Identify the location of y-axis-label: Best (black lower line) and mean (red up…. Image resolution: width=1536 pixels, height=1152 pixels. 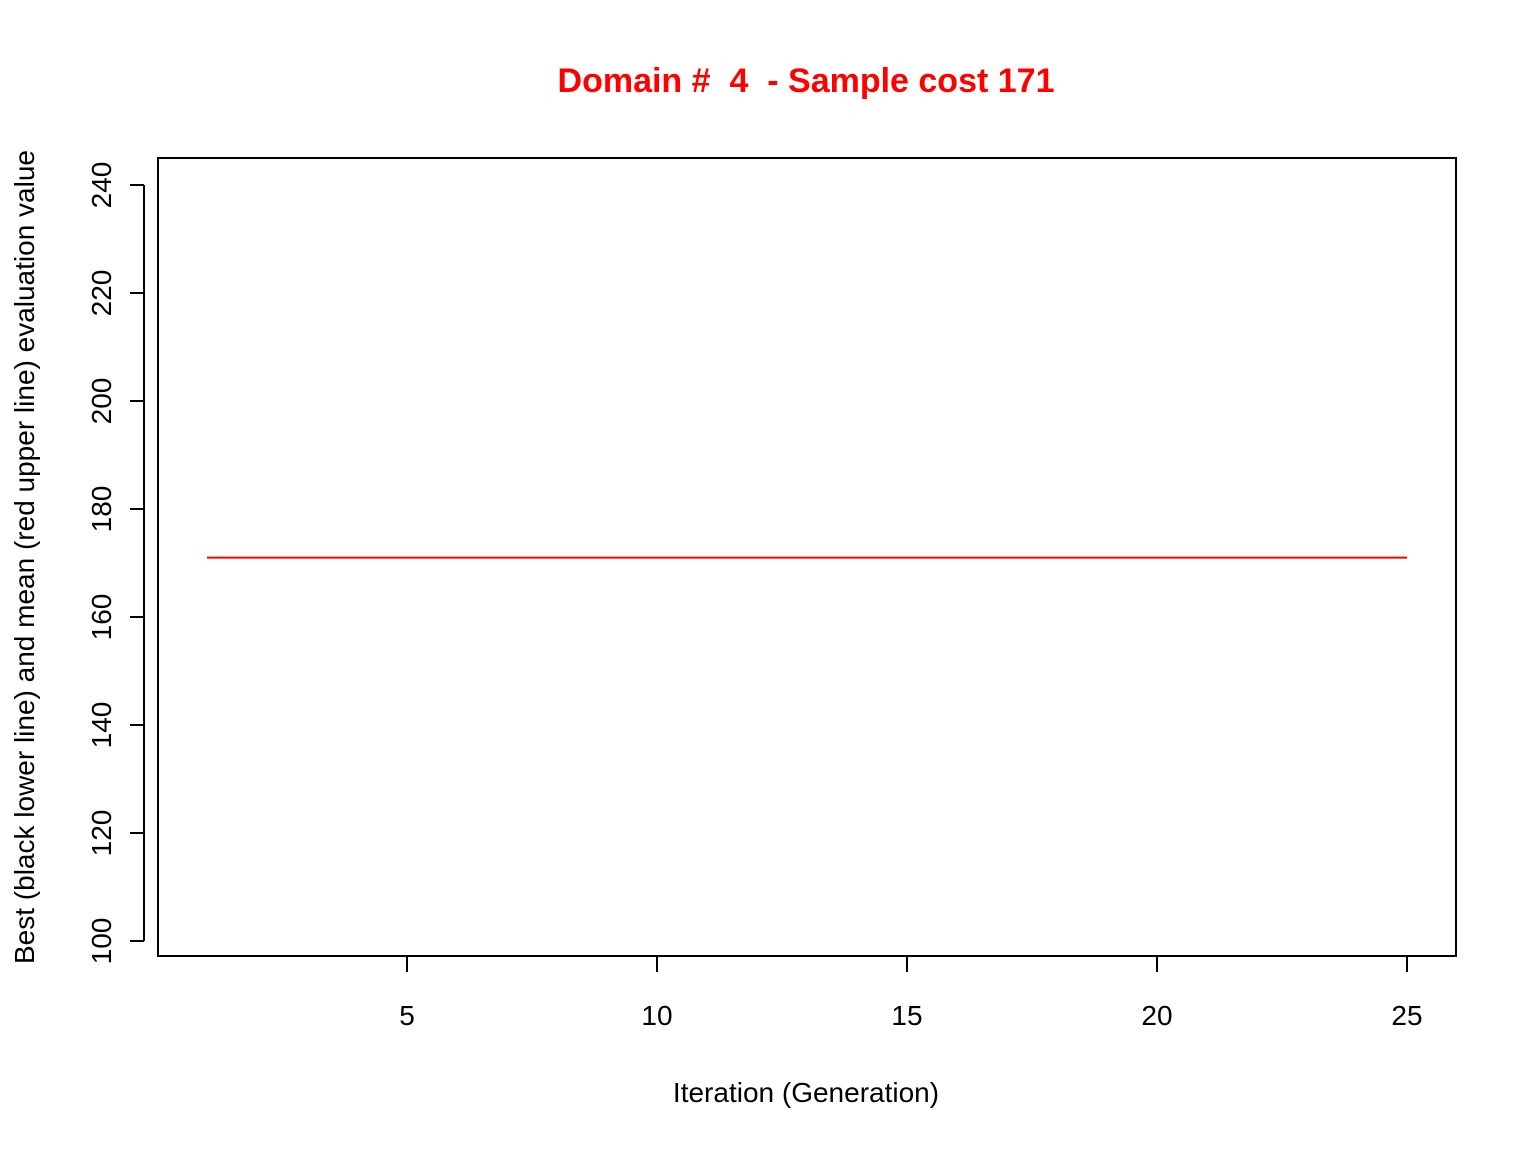
(24, 557).